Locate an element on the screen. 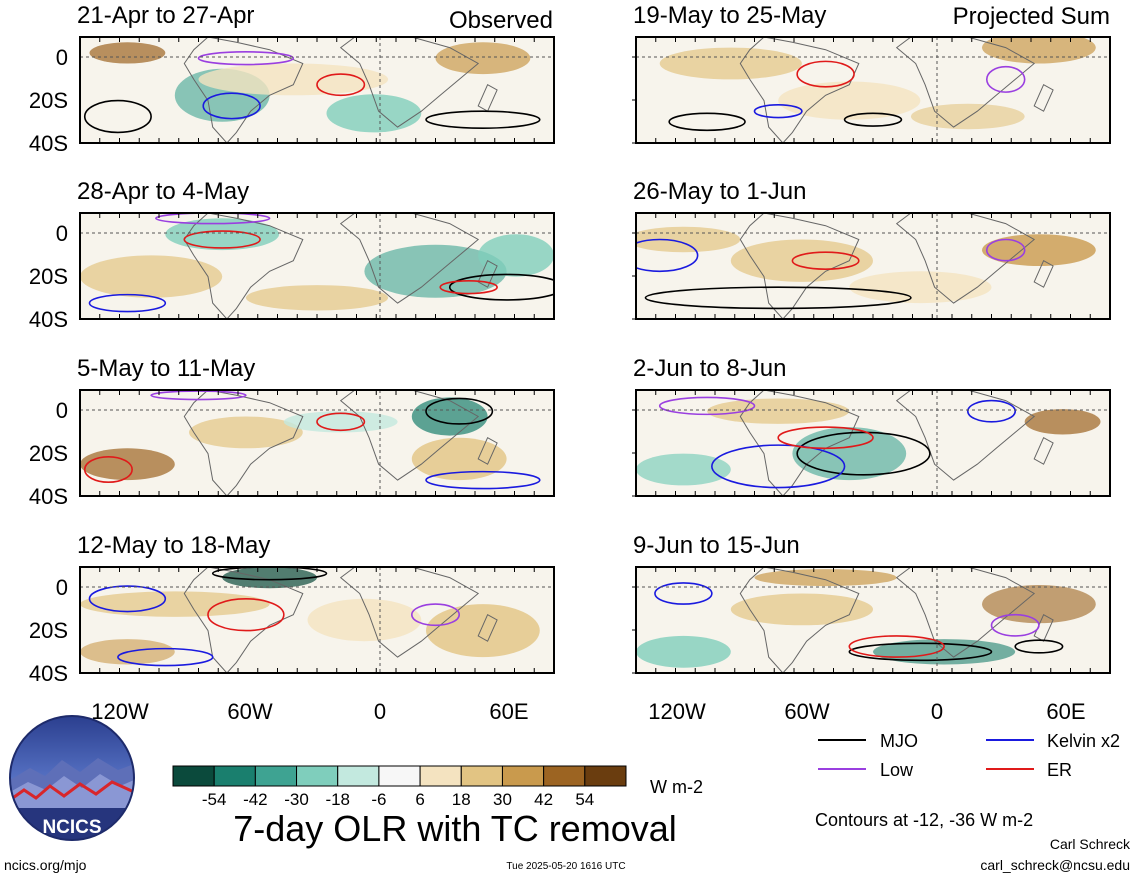 Image resolution: width=1135 pixels, height=879 pixels. longitude-axis-right: 120W 60W 0 60E is located at coordinates (866, 711).